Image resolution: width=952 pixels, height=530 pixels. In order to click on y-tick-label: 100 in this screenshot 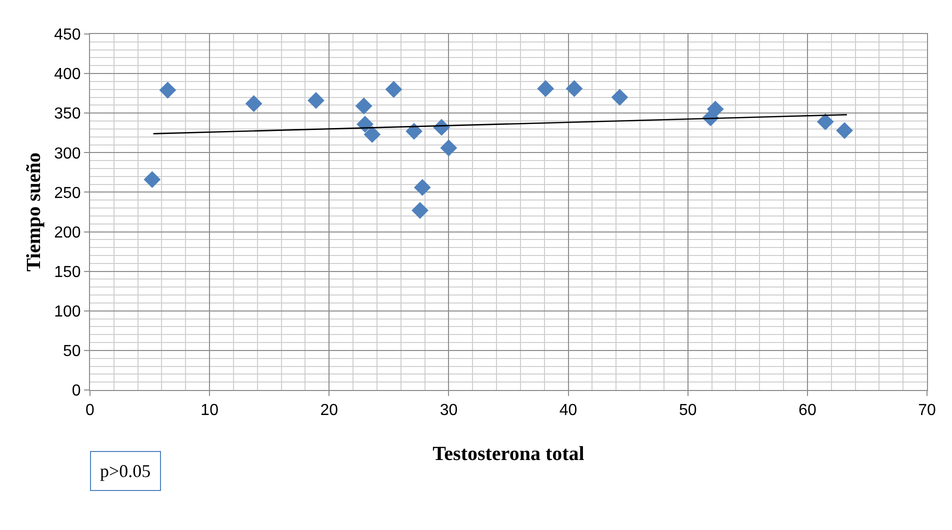, I will do `click(67, 311)`.